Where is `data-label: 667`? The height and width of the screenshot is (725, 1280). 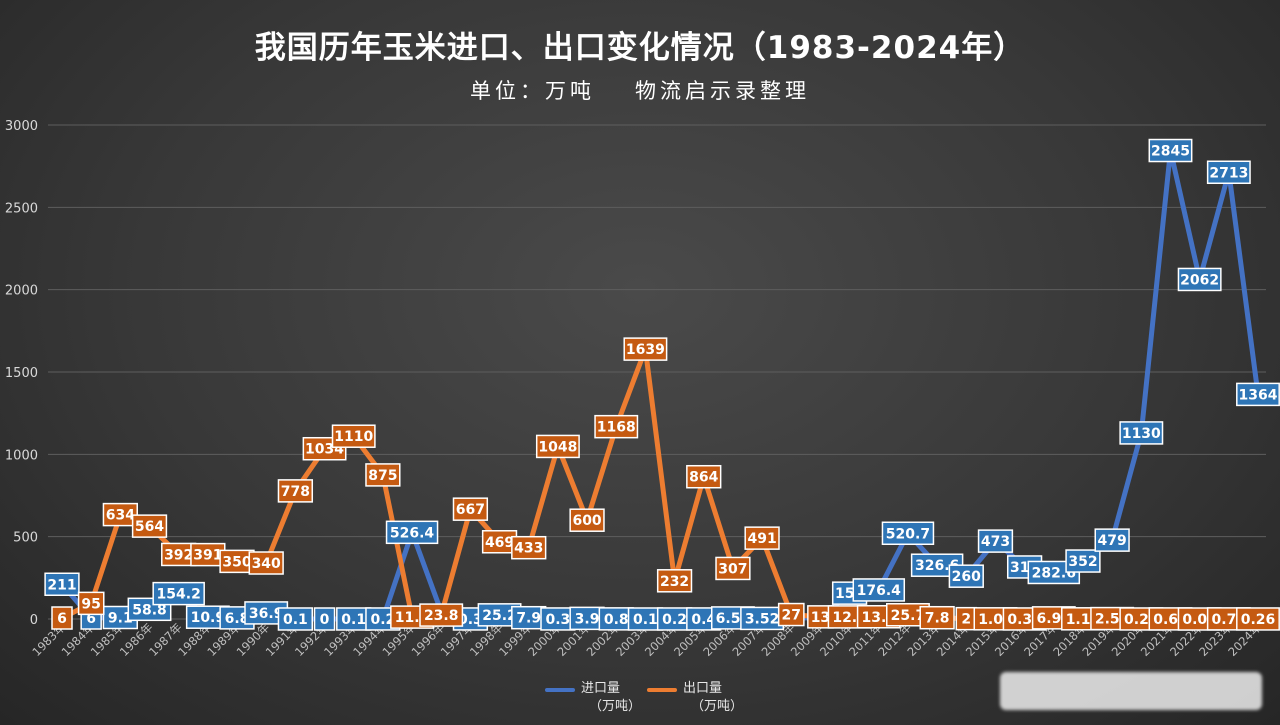 data-label: 667 is located at coordinates (470, 509).